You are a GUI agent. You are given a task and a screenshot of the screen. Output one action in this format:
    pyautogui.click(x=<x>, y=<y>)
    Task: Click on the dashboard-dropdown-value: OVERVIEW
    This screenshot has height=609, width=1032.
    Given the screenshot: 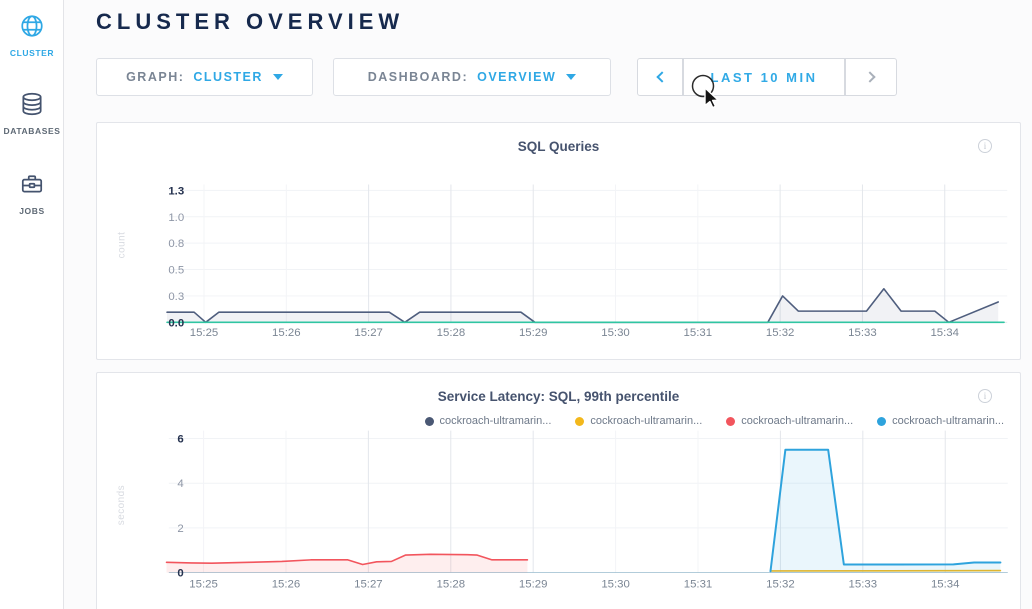 What is the action you would take?
    pyautogui.click(x=517, y=77)
    